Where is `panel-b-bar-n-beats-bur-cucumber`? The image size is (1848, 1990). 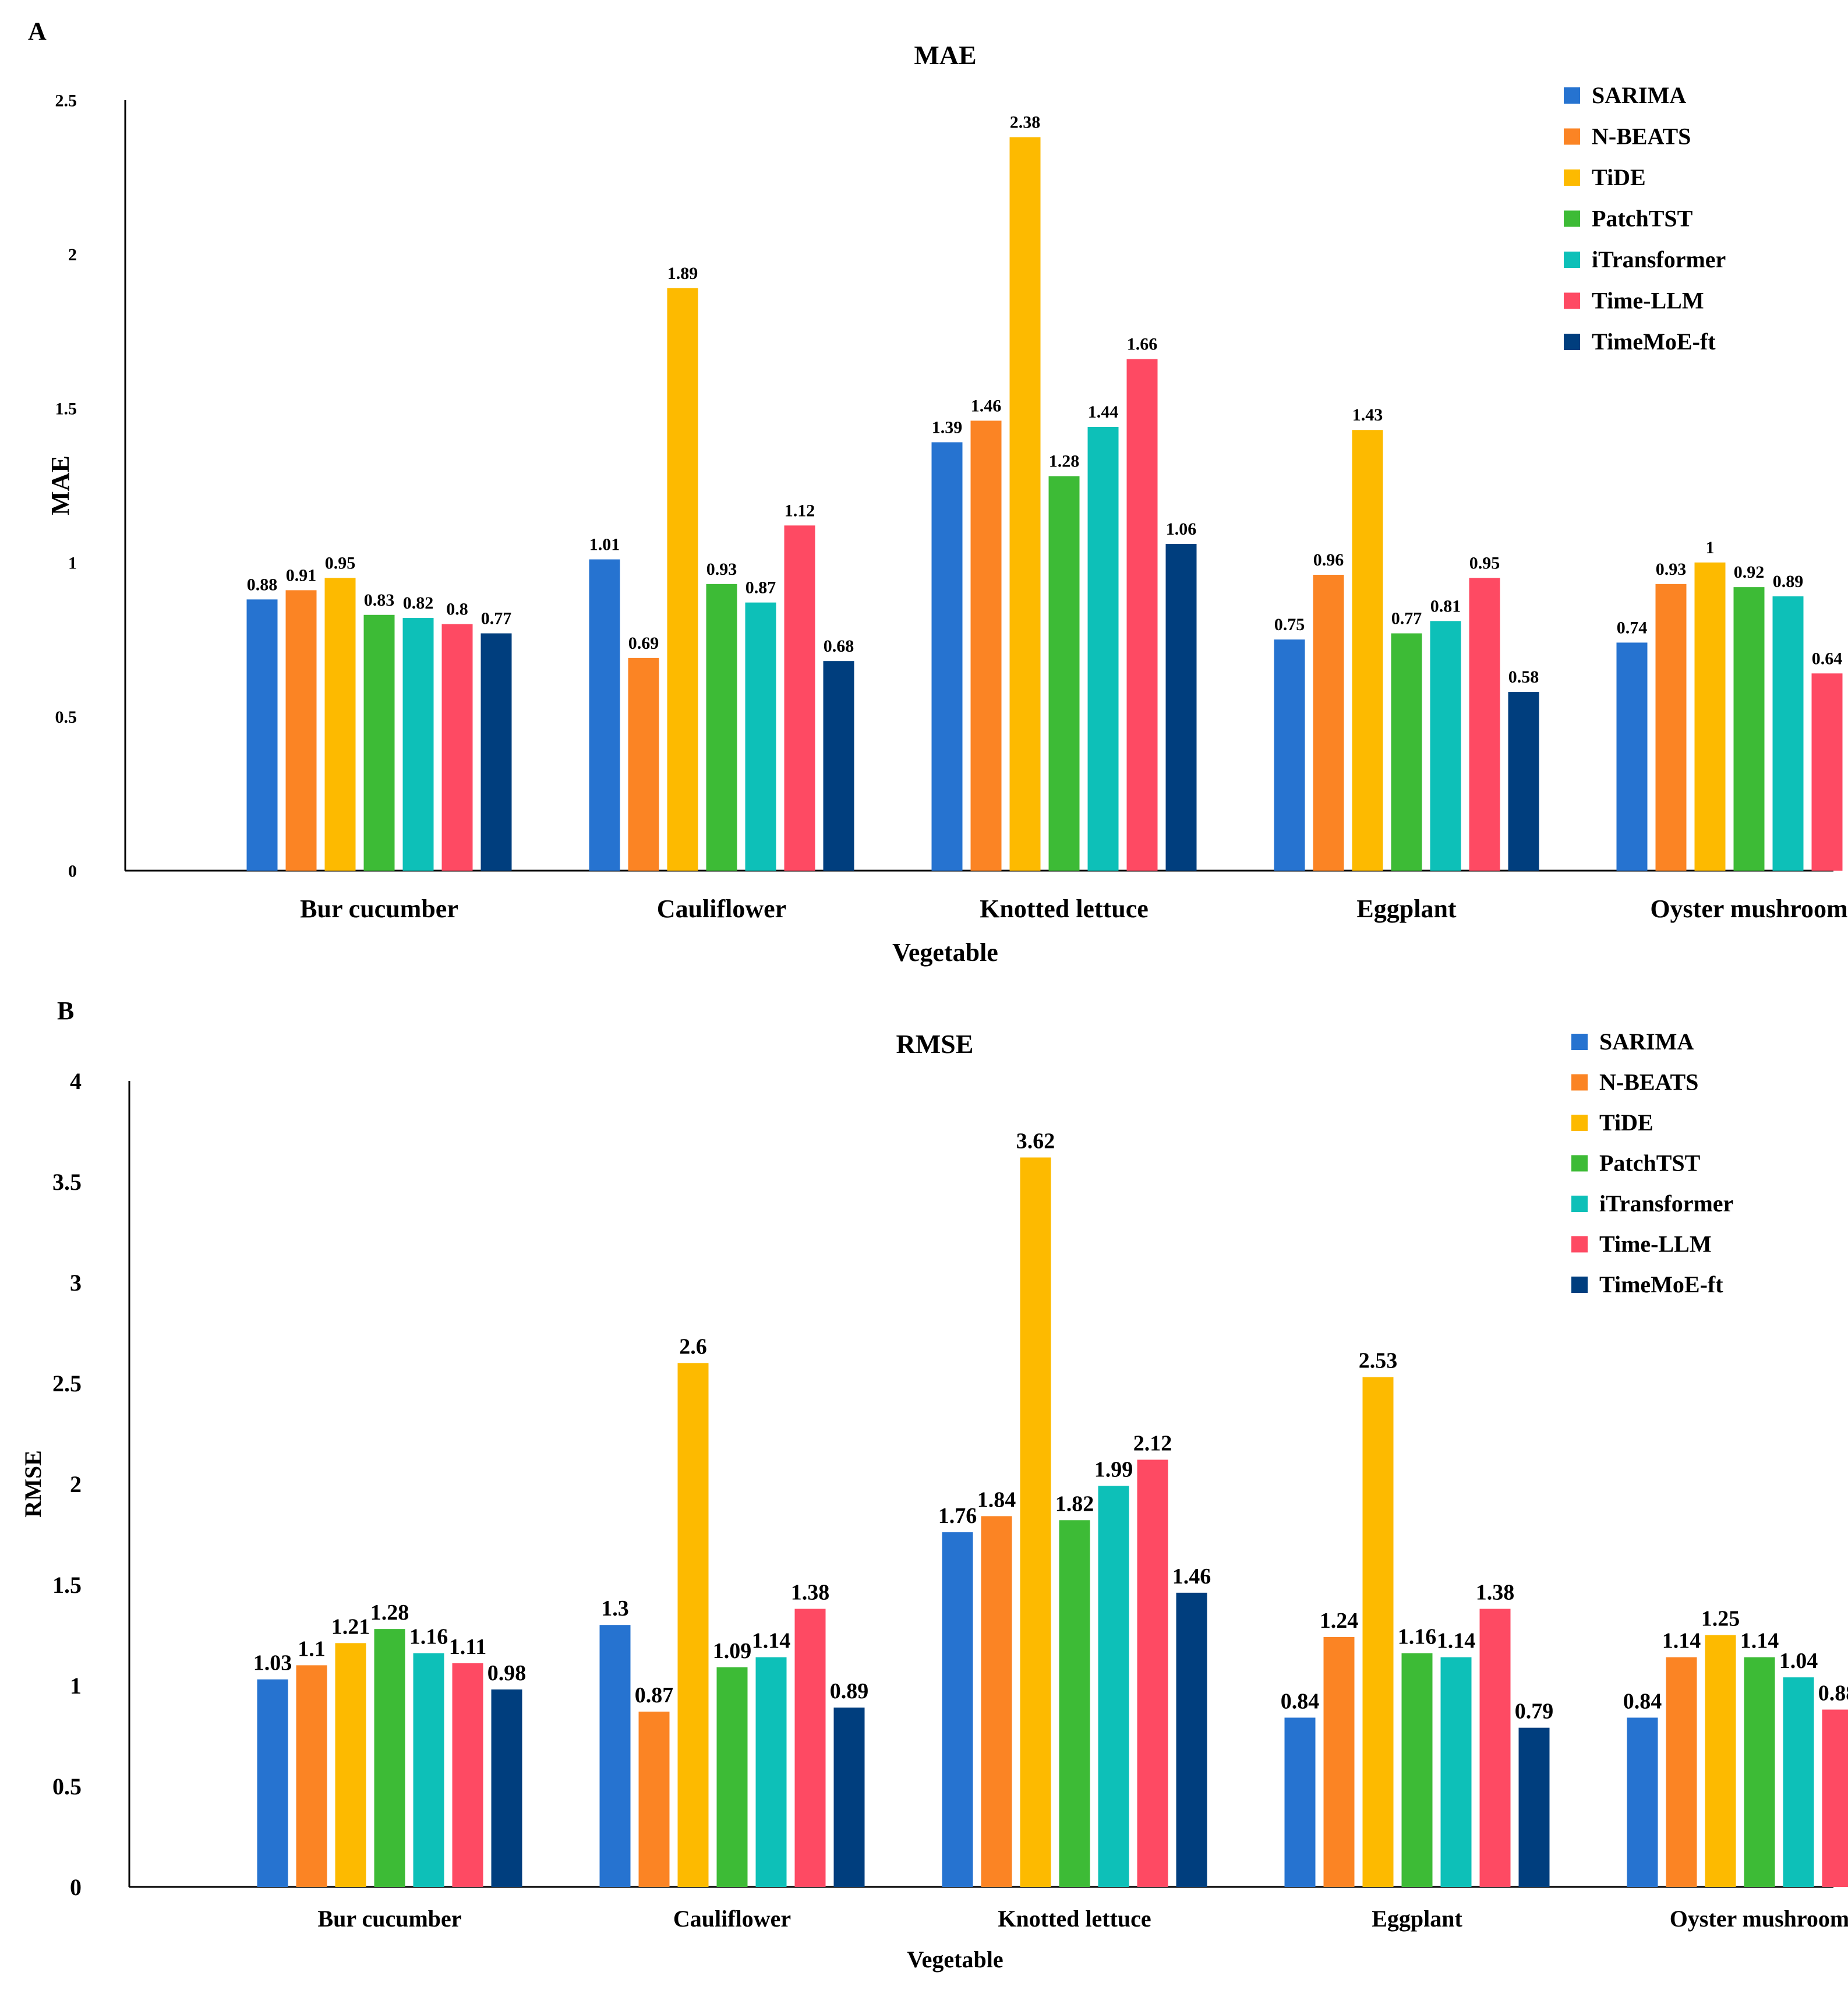 panel-b-bar-n-beats-bur-cucumber is located at coordinates (311, 1776).